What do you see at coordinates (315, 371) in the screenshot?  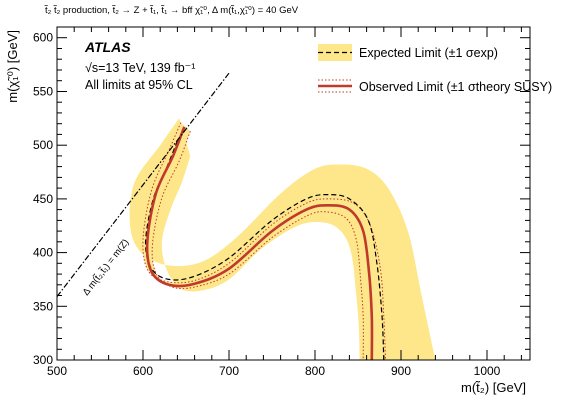 I see `x-tick-label: 800` at bounding box center [315, 371].